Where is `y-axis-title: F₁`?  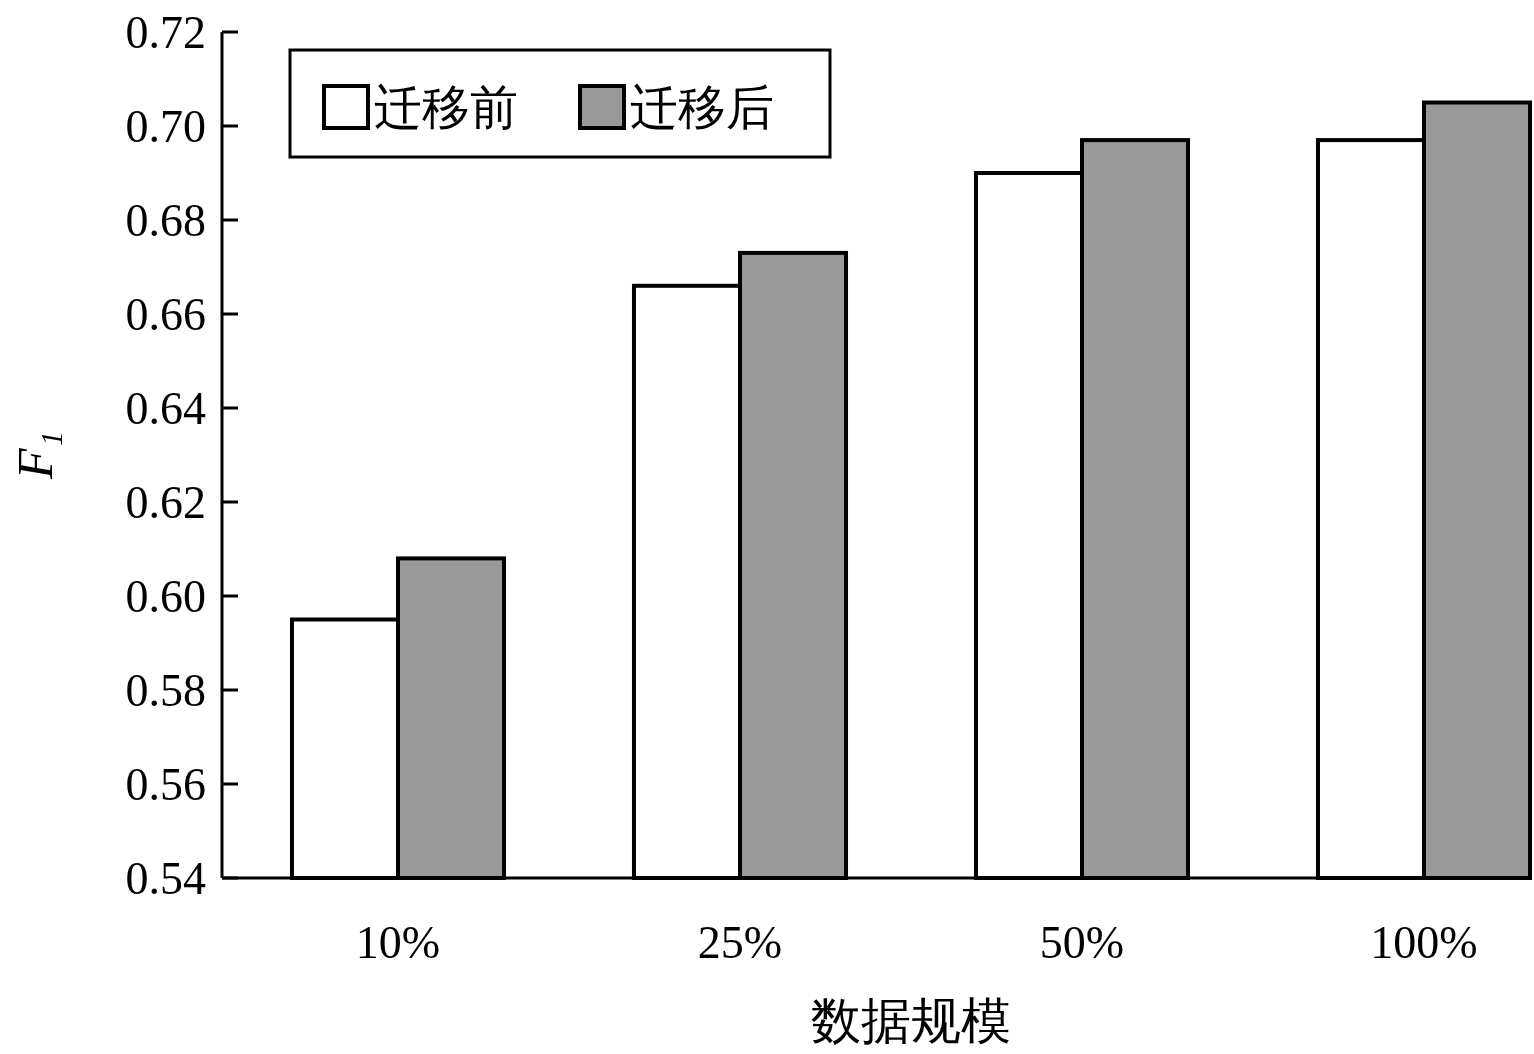 y-axis-title: F₁ is located at coordinates (35, 455).